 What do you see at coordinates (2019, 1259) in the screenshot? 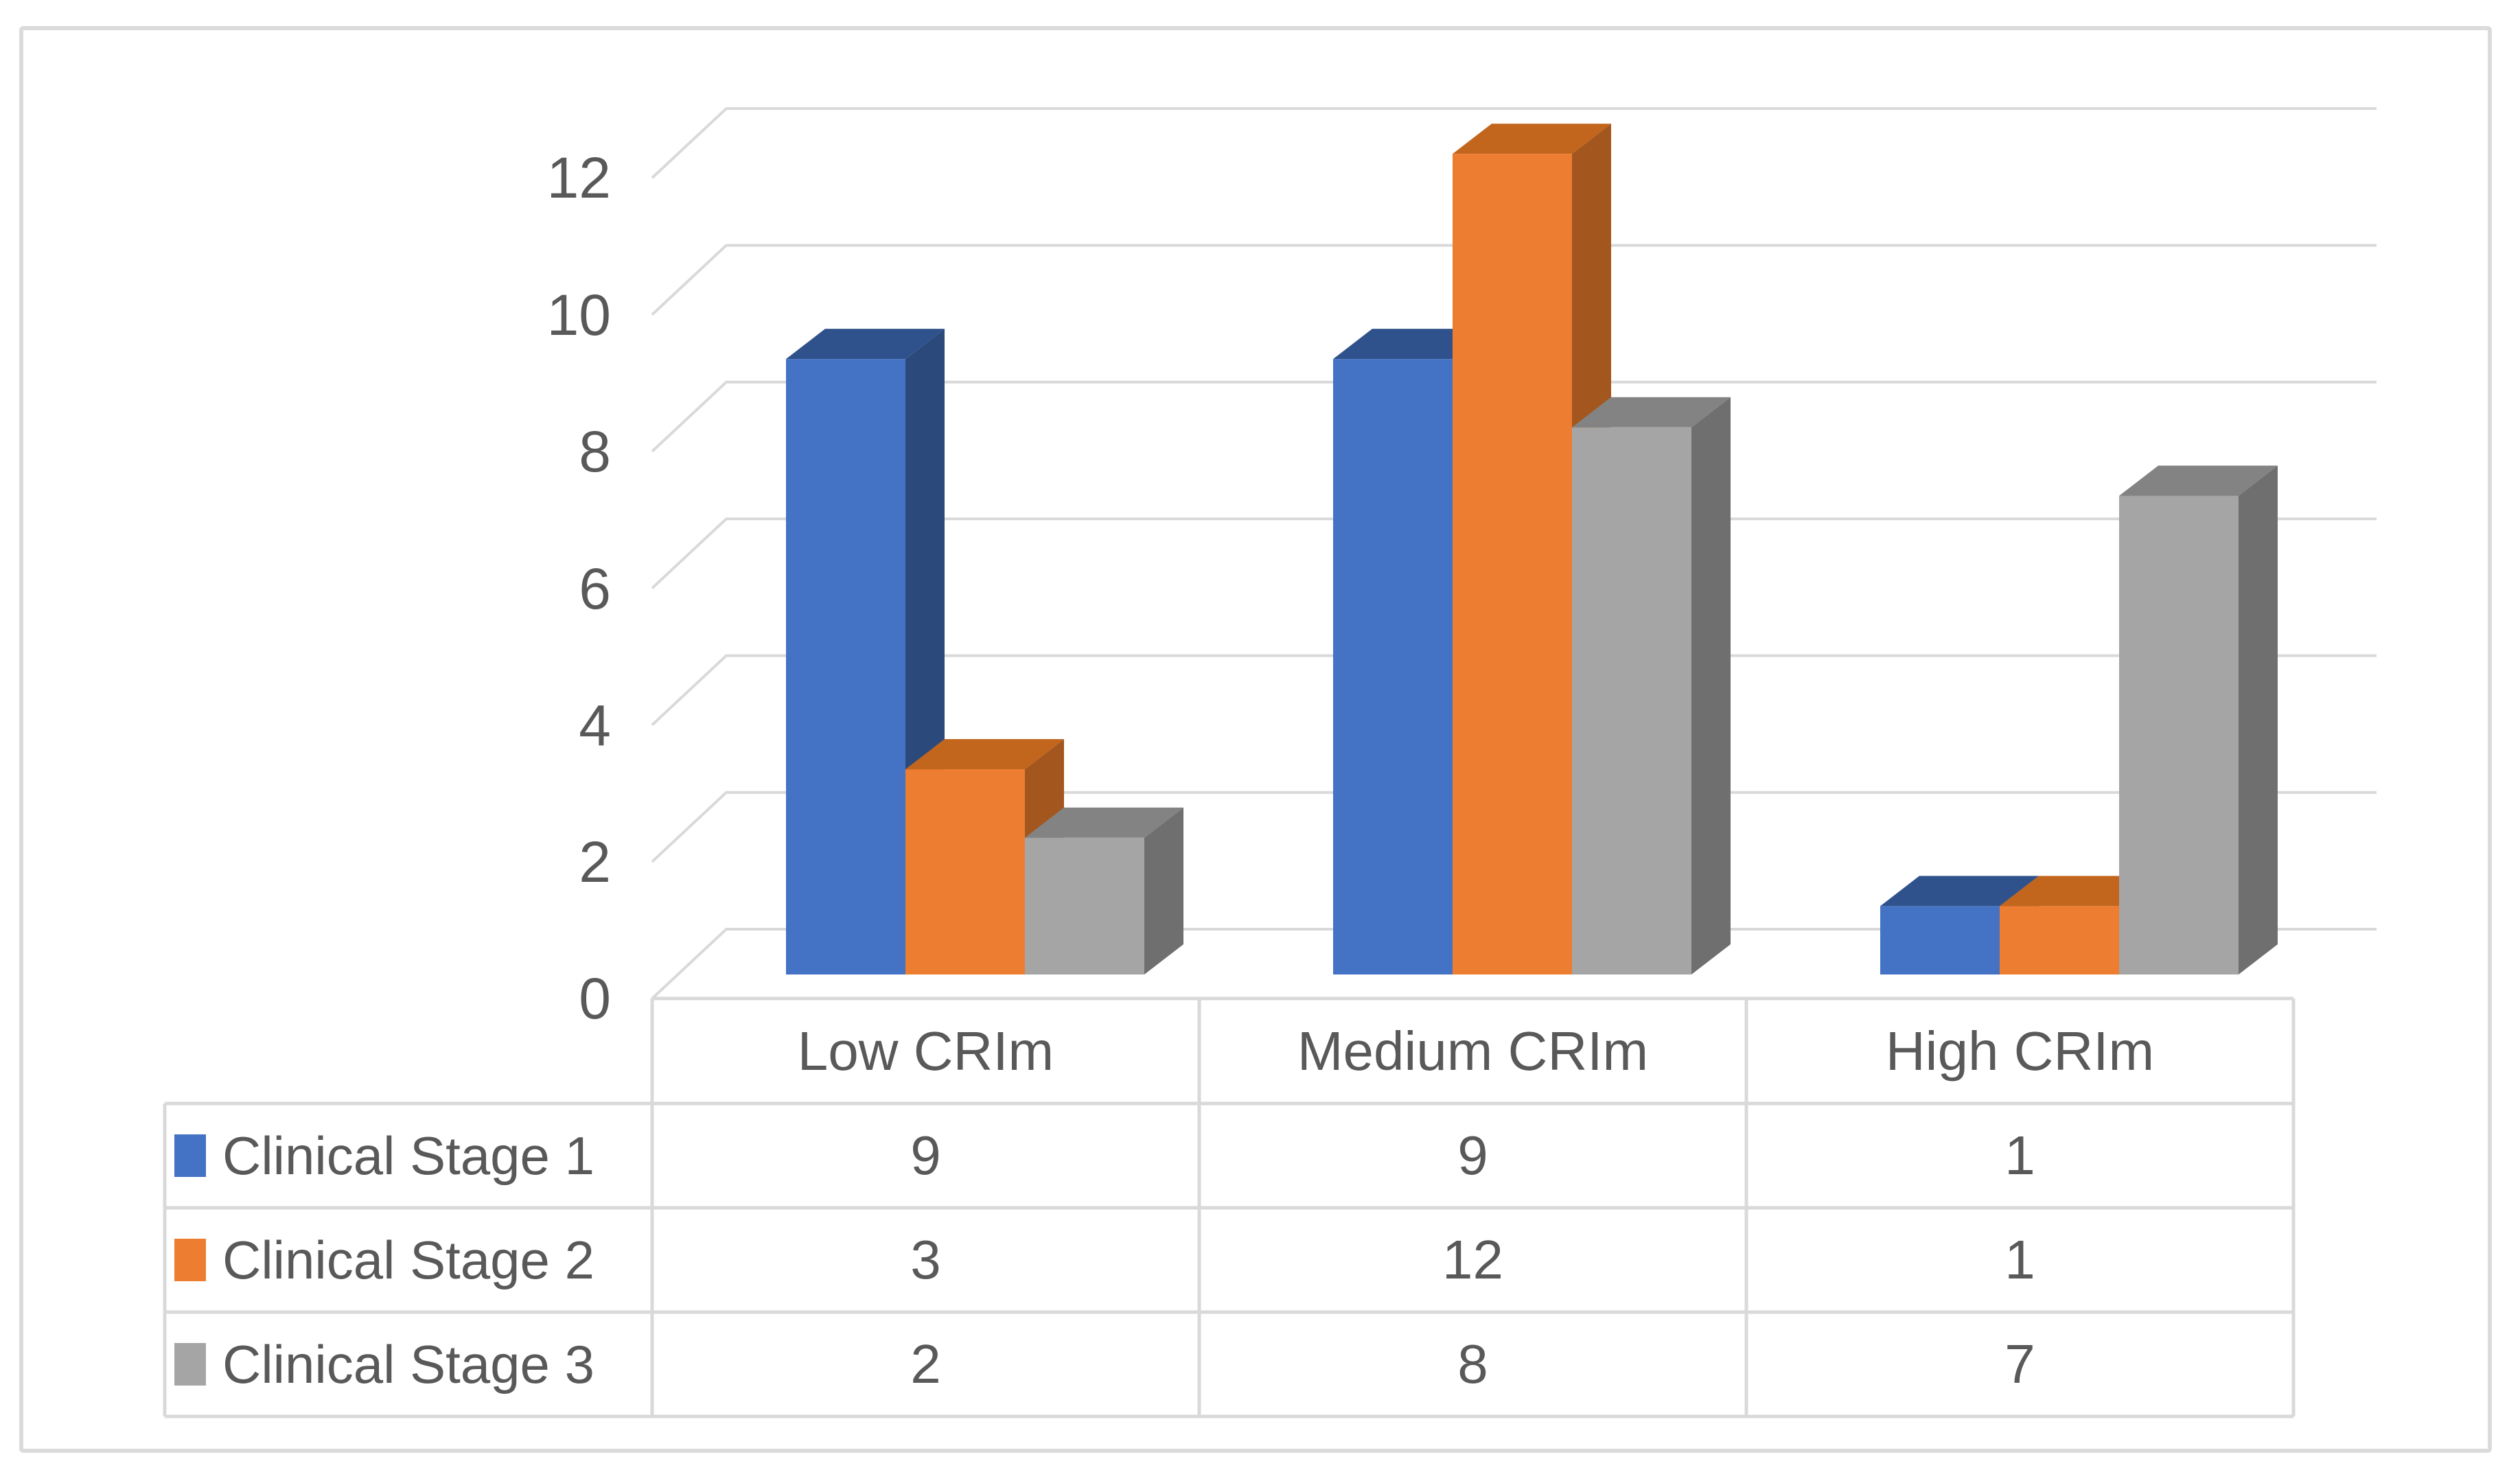
I see `table-value-stage2-high: 1` at bounding box center [2019, 1259].